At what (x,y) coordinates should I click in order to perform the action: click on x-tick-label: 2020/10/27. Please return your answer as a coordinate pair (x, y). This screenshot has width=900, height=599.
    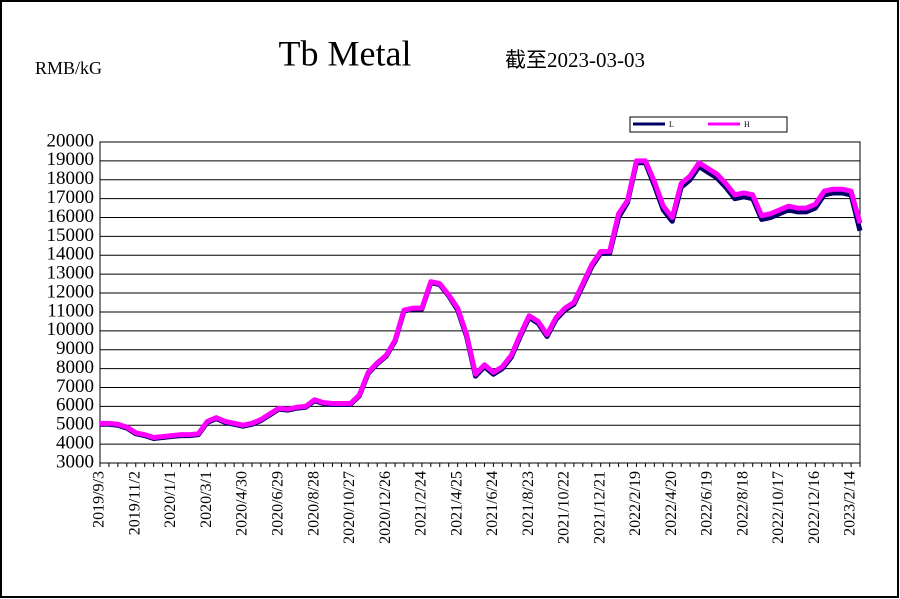
    Looking at the image, I should click on (349, 507).